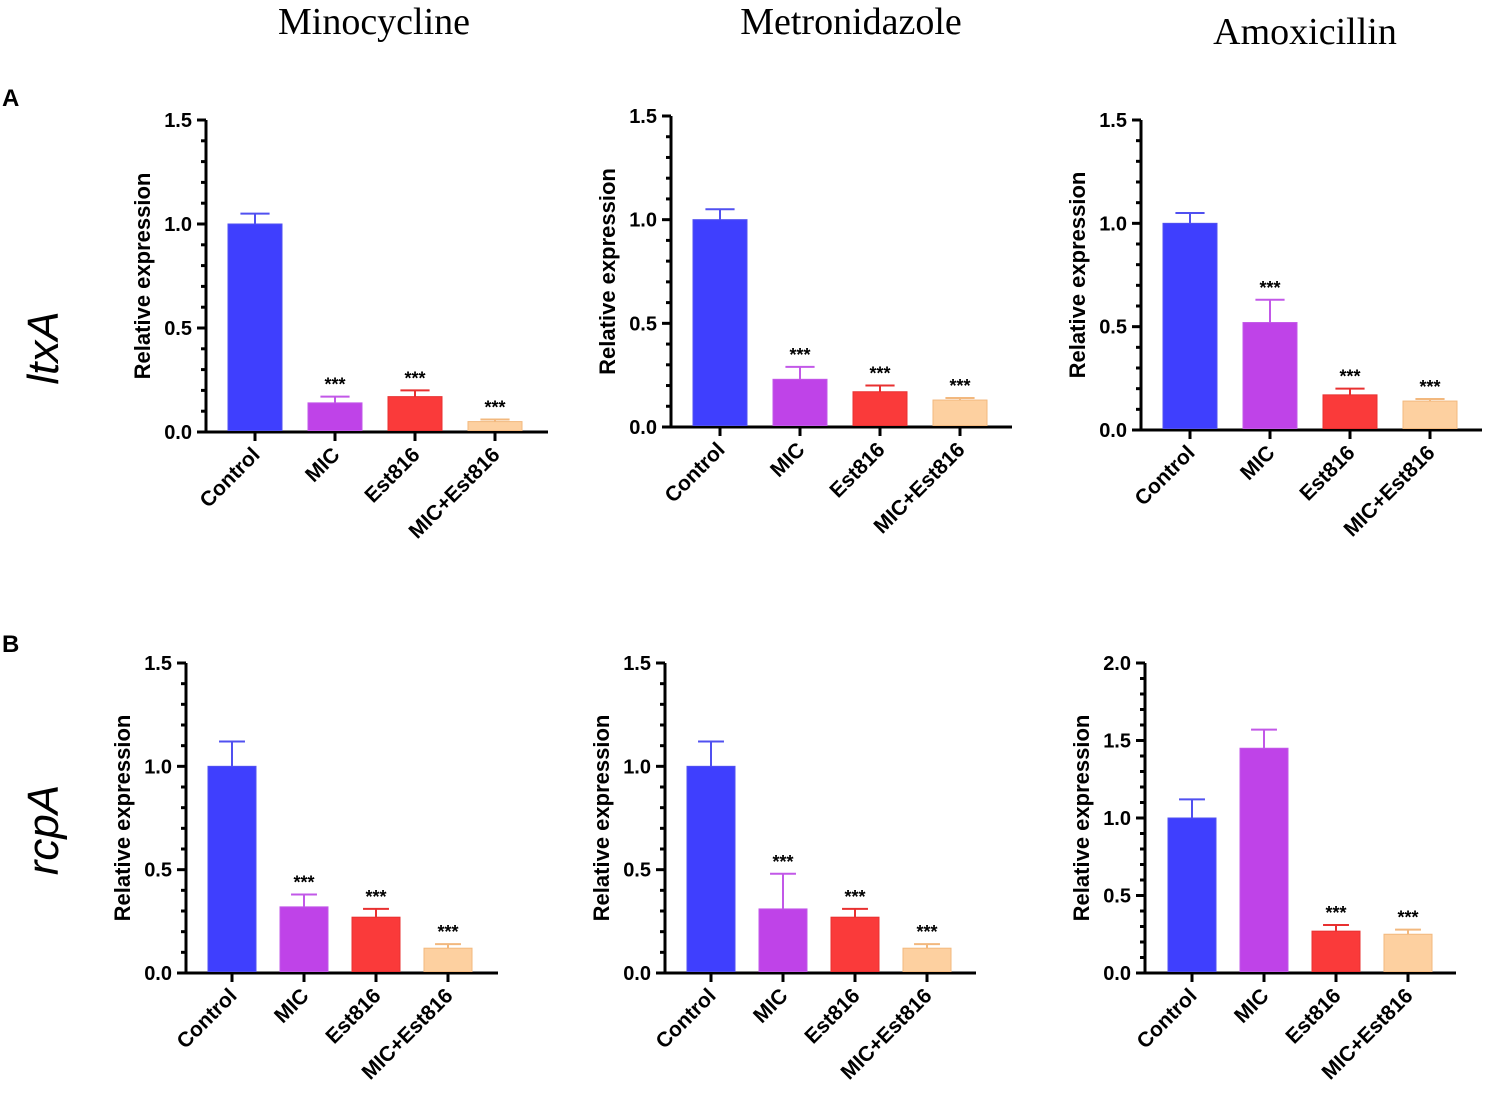 This screenshot has height=1107, width=1492. I want to click on y-tick-label: 2.0, so click(1117, 664).